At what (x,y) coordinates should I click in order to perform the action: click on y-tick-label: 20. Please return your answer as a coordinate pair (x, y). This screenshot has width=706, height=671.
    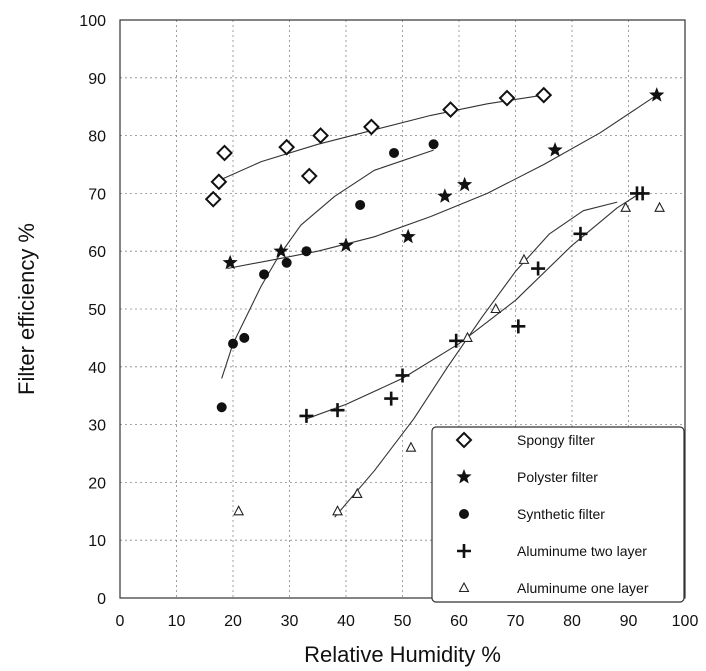
    Looking at the image, I should click on (97, 483).